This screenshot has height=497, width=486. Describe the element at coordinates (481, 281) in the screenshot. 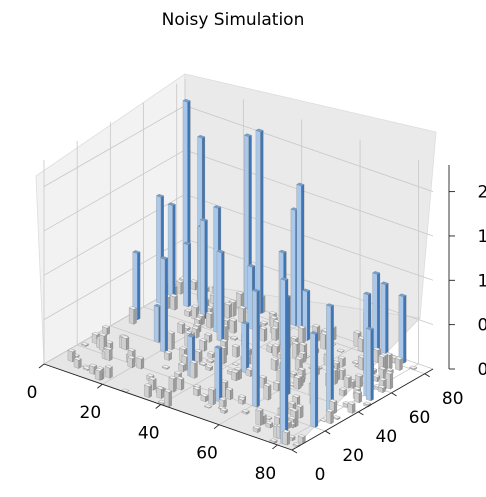

I see `z-tick-label: 1.0` at that location.